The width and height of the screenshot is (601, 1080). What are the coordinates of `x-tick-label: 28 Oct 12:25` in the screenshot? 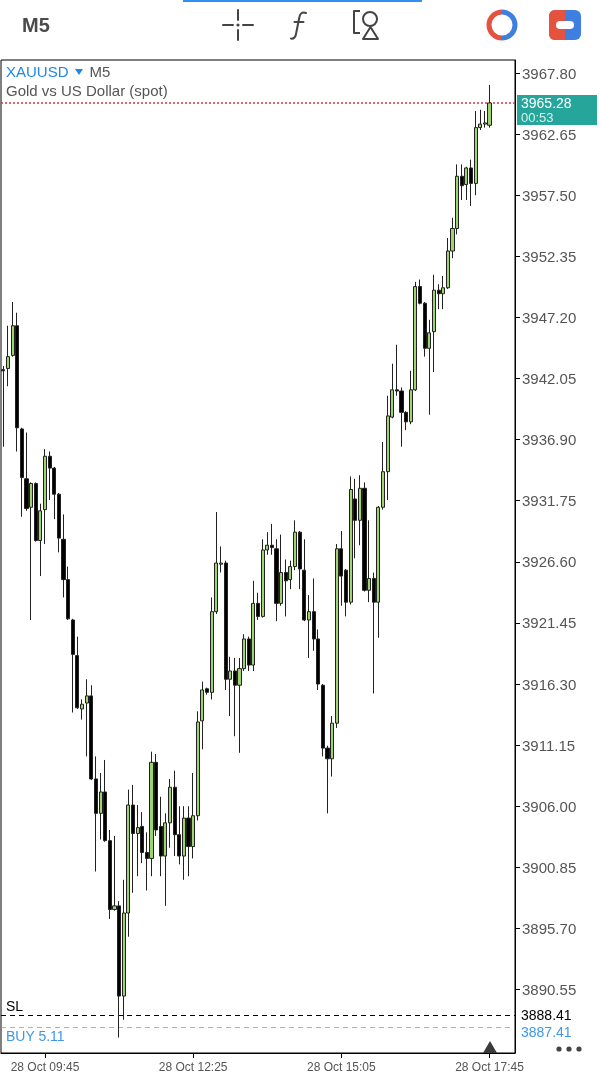 It's located at (193, 1067).